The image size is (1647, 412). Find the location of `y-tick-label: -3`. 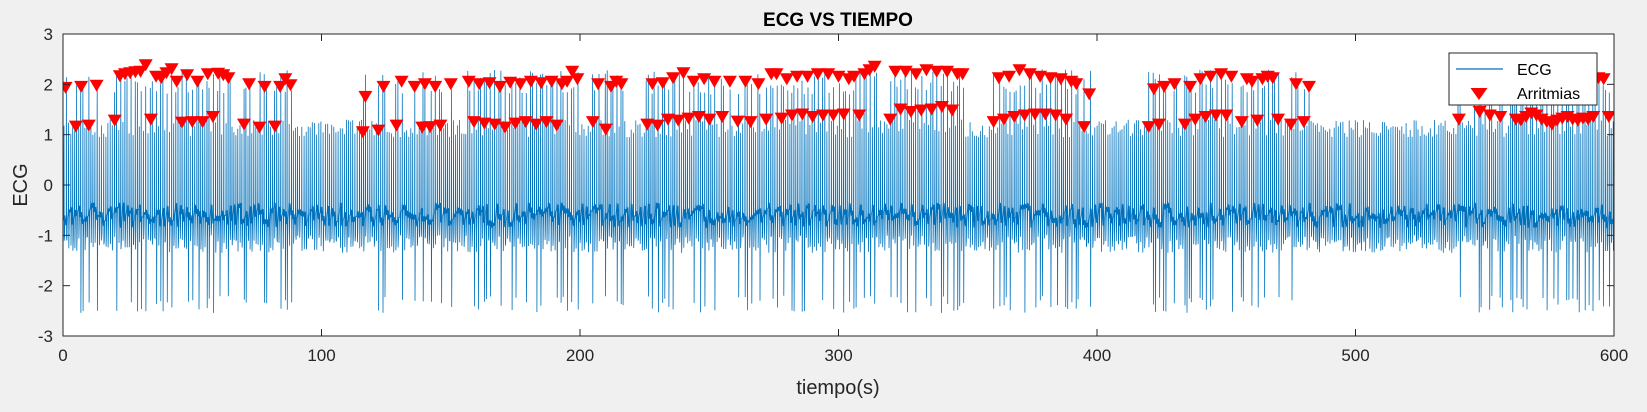

y-tick-label: -3 is located at coordinates (45, 336).